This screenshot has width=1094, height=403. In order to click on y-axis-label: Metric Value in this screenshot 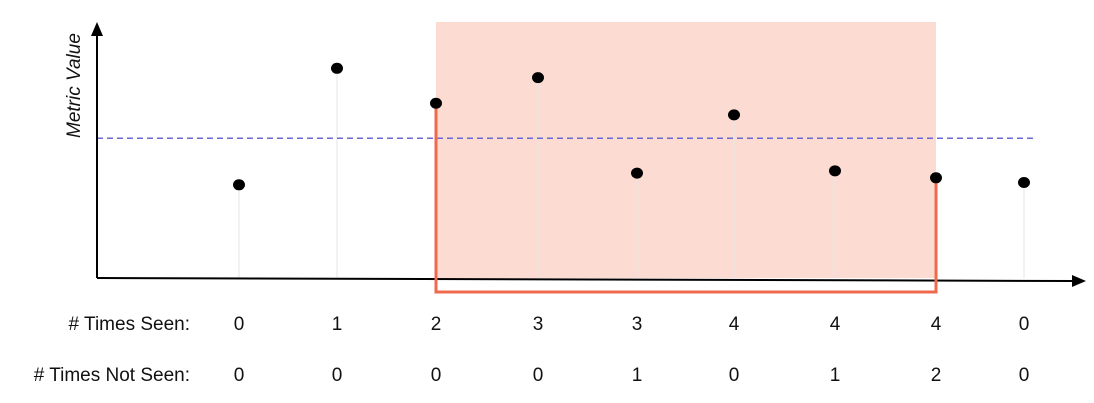, I will do `click(74, 85)`.